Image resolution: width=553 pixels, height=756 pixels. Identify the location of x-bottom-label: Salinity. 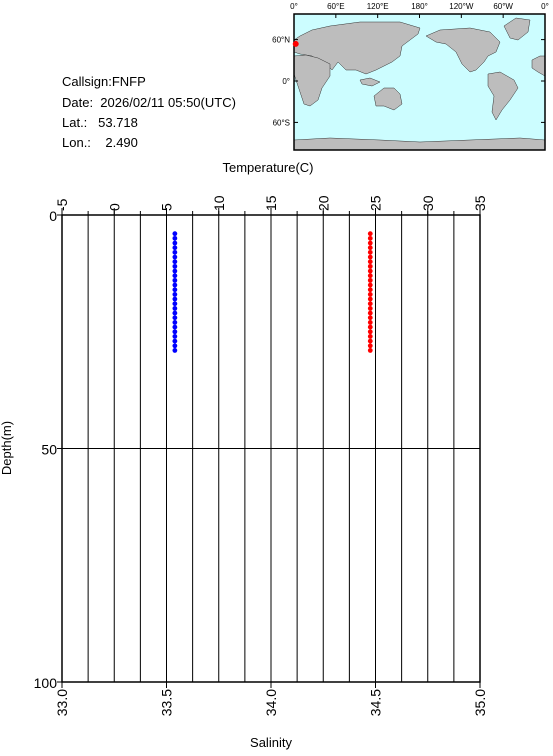
(271, 742).